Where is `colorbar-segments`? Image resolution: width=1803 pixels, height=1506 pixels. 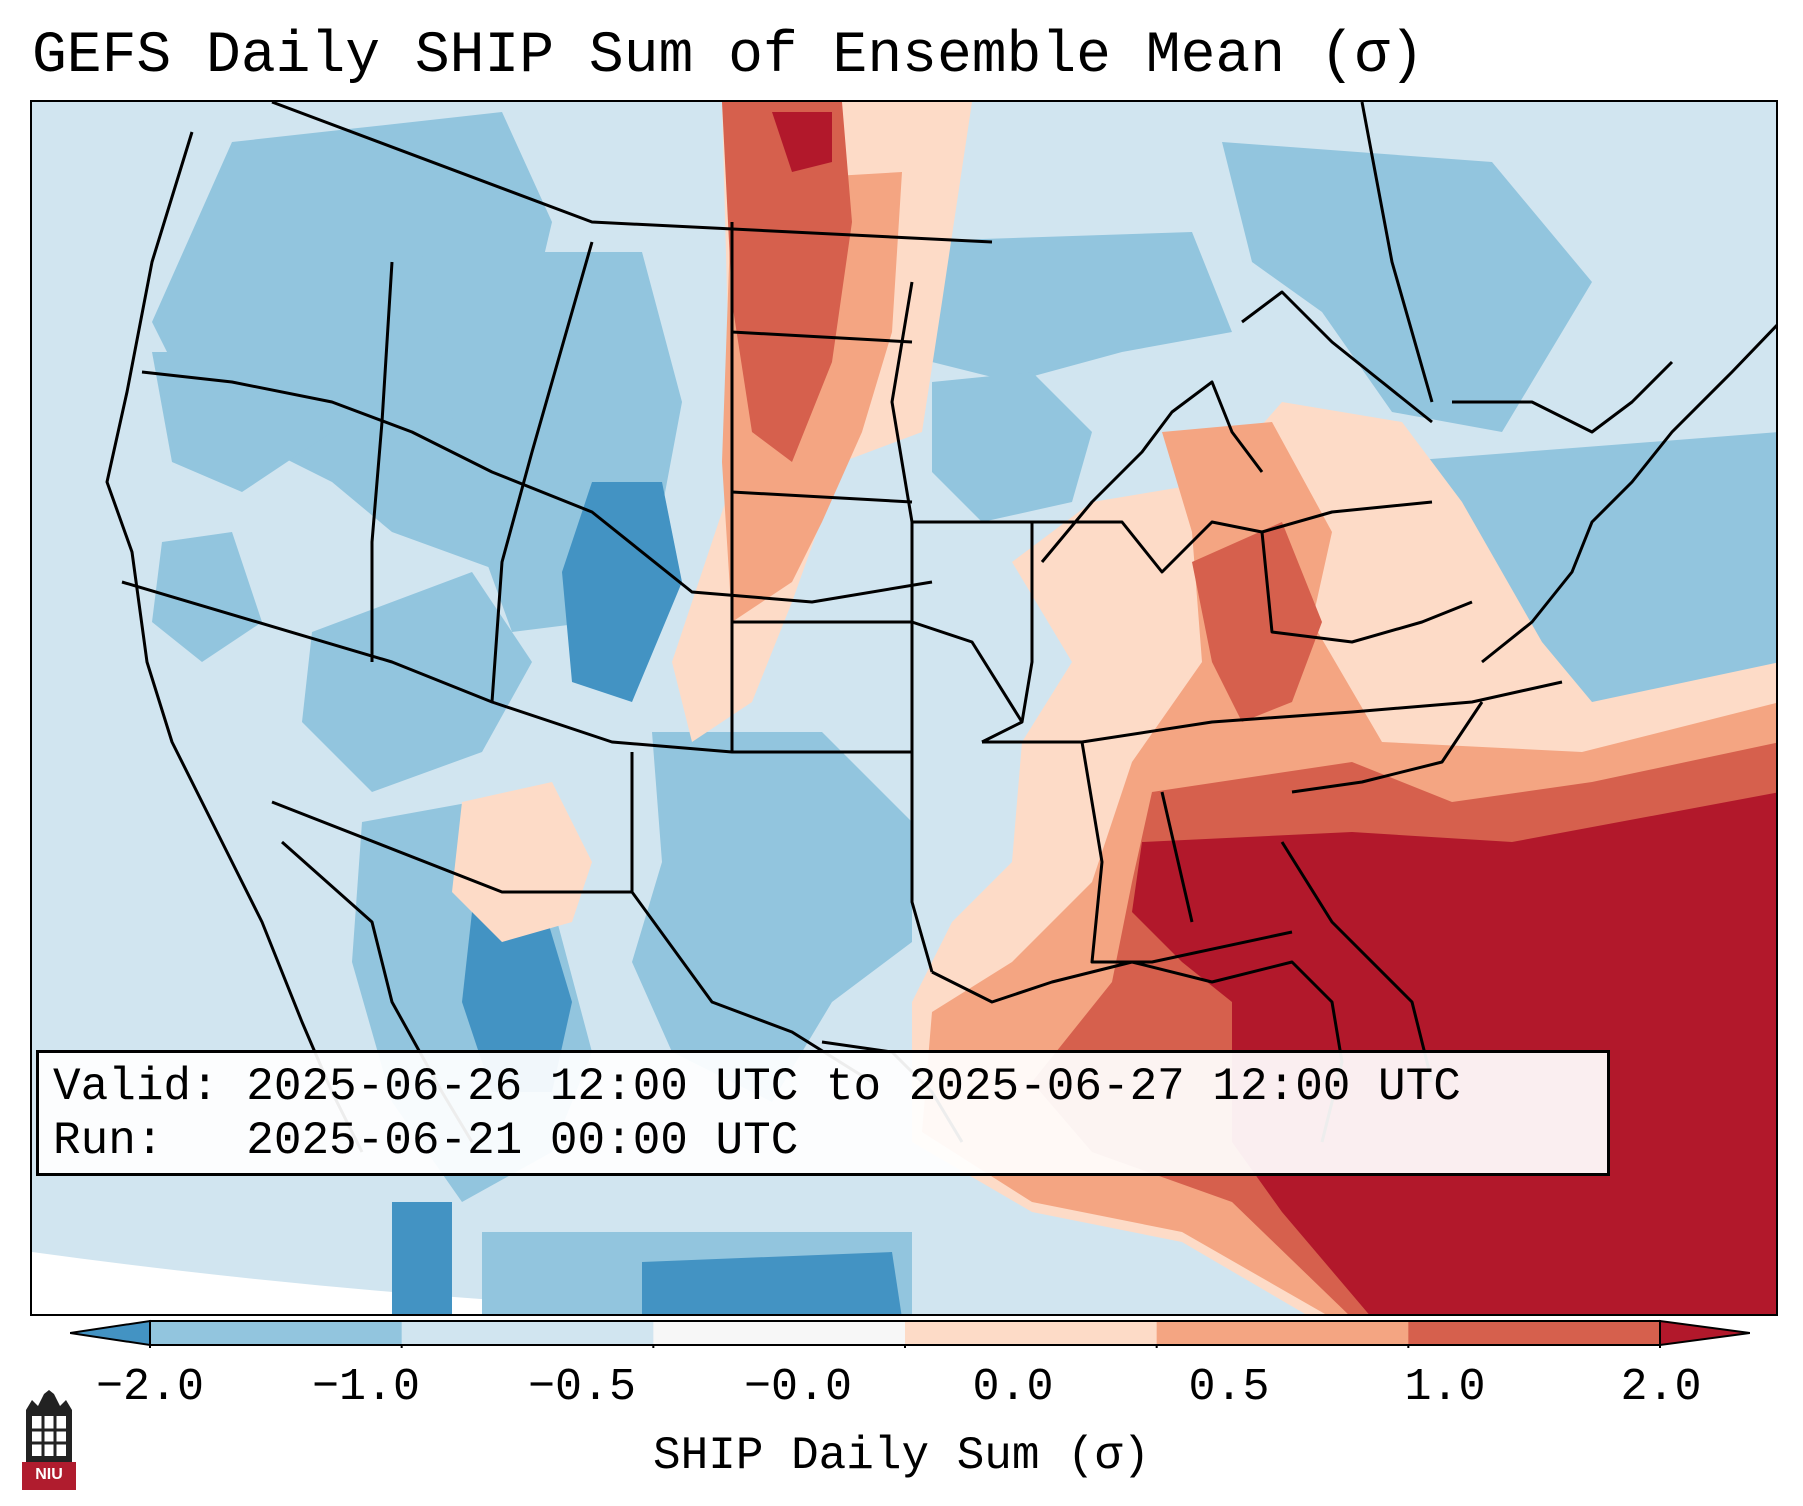
colorbar-segments is located at coordinates (910, 1333).